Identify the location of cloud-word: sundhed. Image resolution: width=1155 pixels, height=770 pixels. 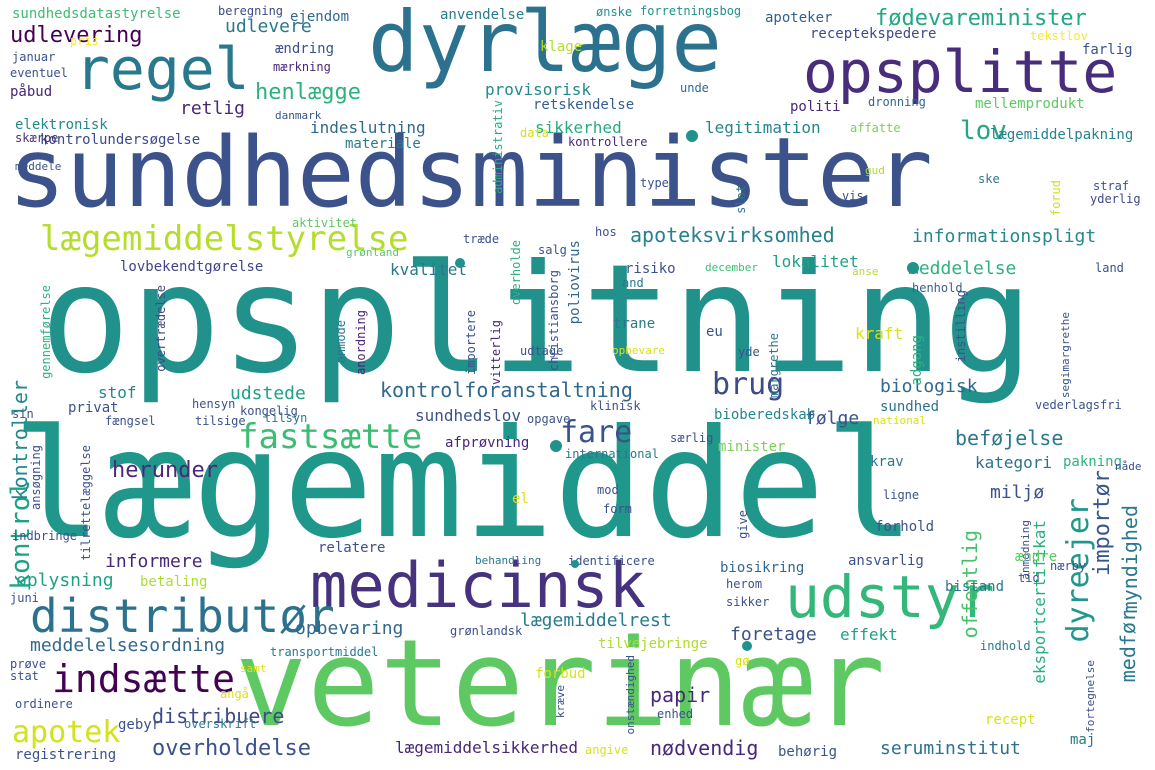
(910, 407).